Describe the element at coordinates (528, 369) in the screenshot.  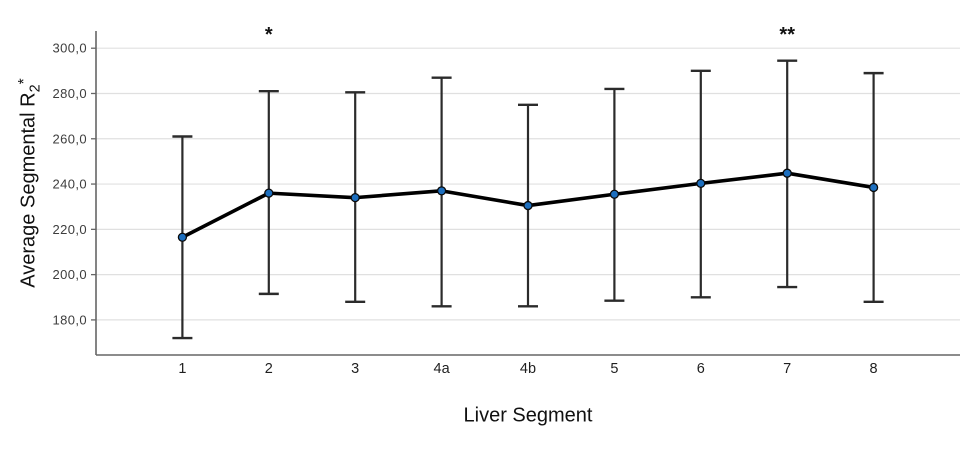
I see `x-tick-label: 4b` at that location.